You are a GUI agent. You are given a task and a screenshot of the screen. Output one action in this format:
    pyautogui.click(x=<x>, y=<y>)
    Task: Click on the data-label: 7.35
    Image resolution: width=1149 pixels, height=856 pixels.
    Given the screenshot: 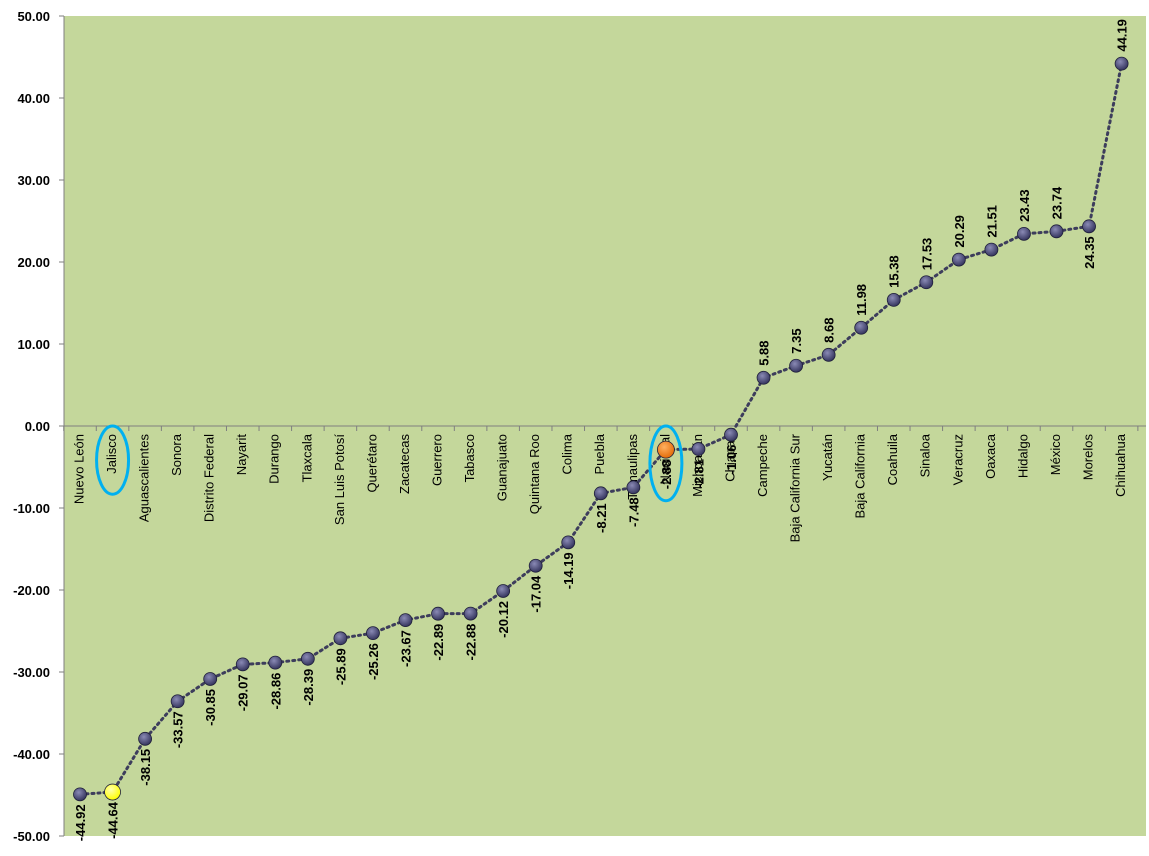 What is the action you would take?
    pyautogui.click(x=796, y=340)
    